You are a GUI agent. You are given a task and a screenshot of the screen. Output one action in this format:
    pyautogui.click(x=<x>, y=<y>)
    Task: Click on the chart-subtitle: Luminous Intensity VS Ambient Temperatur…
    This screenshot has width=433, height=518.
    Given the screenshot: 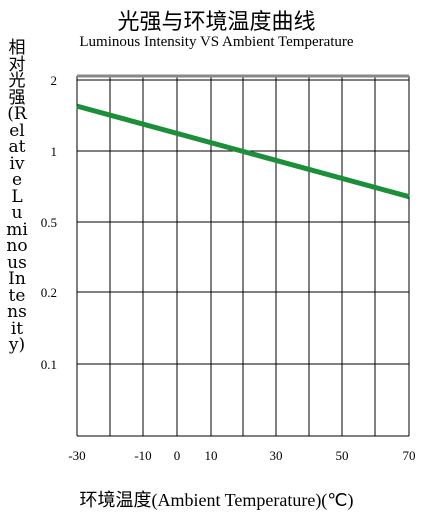 What is the action you would take?
    pyautogui.click(x=216, y=42)
    